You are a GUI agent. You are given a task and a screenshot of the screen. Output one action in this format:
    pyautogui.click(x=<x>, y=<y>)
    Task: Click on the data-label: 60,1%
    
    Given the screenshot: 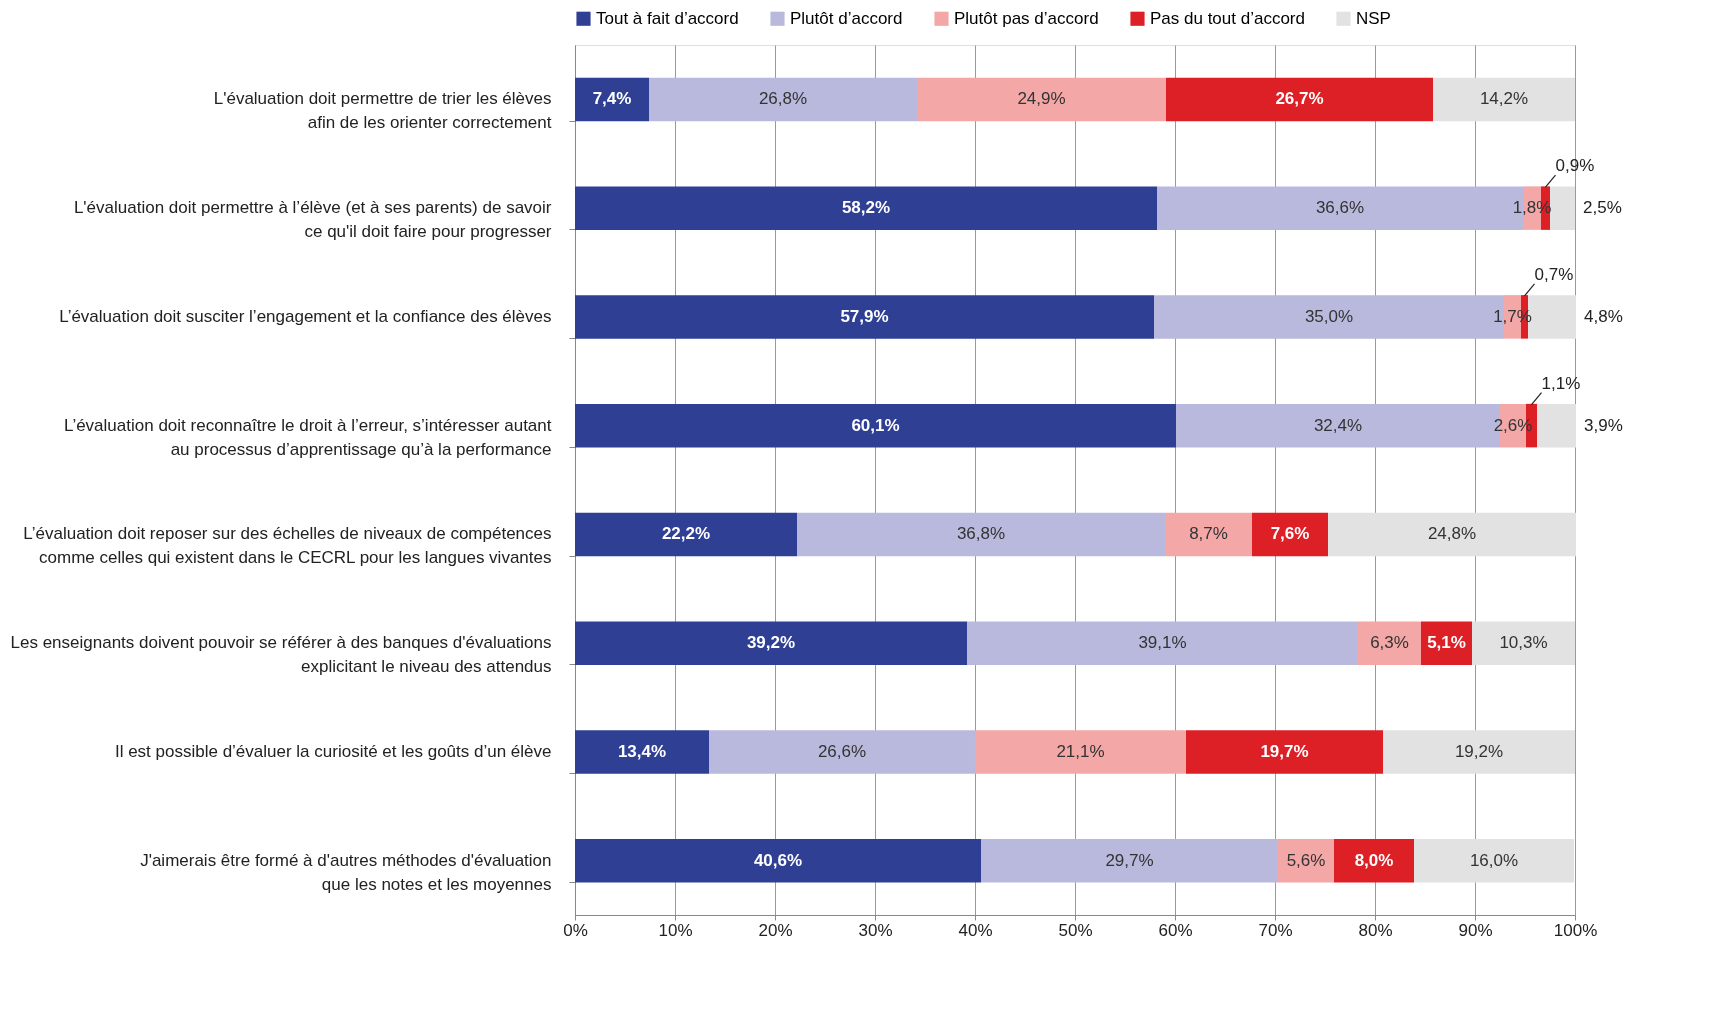 What is the action you would take?
    pyautogui.click(x=875, y=425)
    